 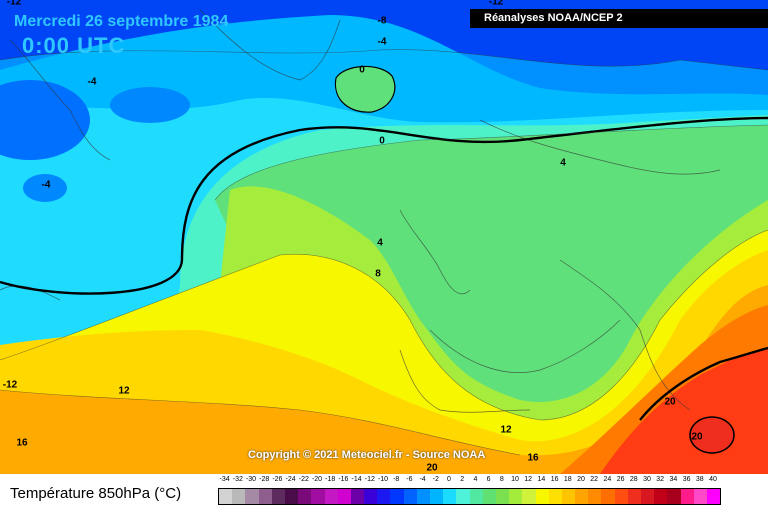 What do you see at coordinates (383, 479) in the screenshot?
I see `legend-scale-value: -10` at bounding box center [383, 479].